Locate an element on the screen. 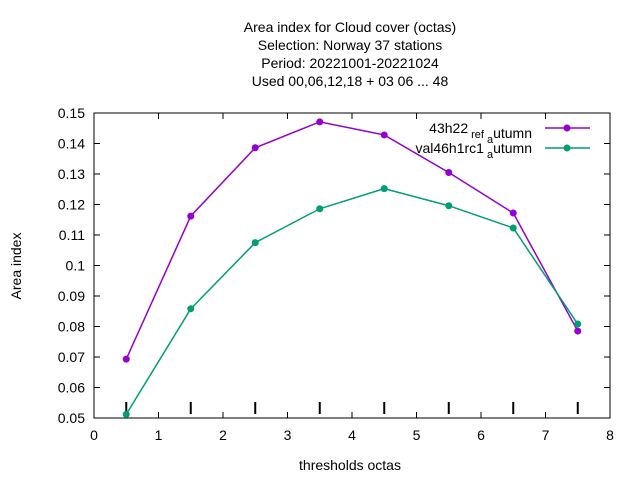  y-tick-label: 0.14 is located at coordinates (71, 144).